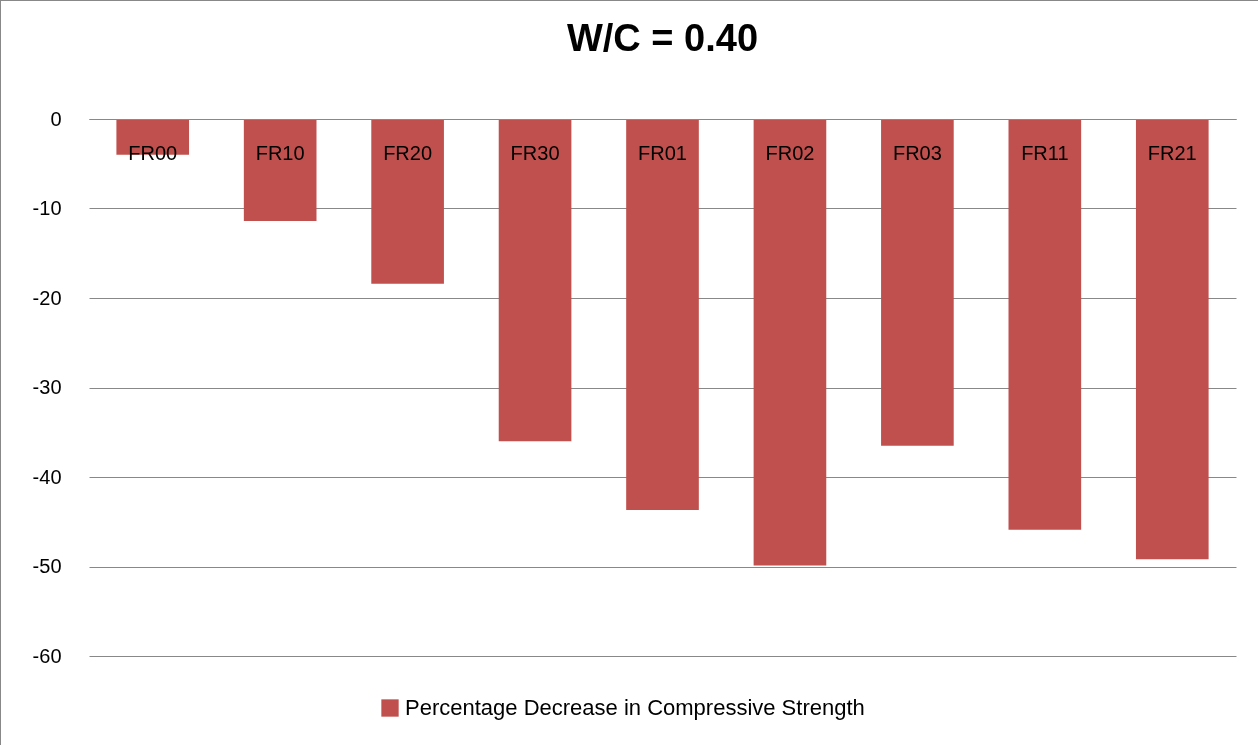  I want to click on x-tick-label: FR01, so click(662, 152).